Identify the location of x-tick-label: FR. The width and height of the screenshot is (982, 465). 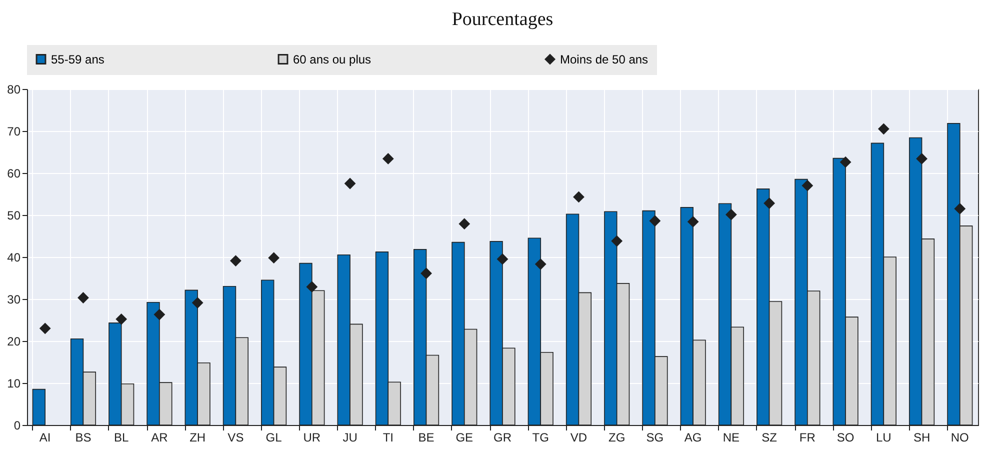
(807, 437).